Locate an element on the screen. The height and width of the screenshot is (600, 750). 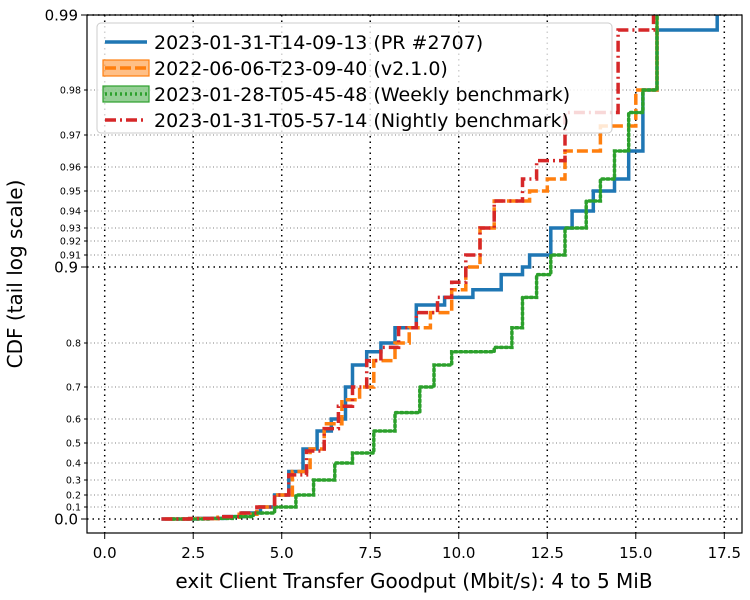
y-tick-label: 0.94 is located at coordinates (70, 212).